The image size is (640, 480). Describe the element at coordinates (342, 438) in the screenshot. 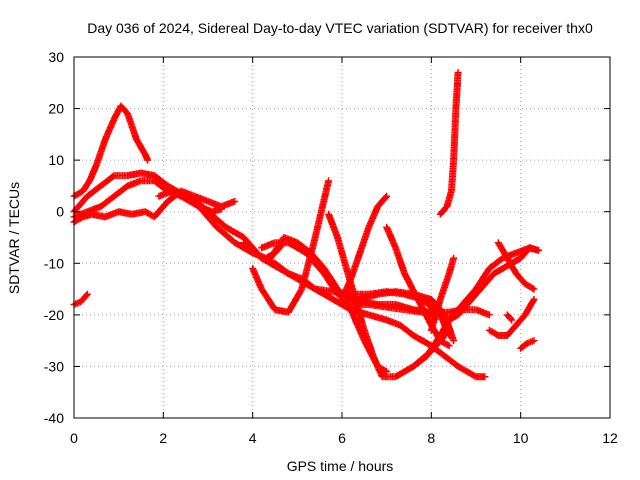

I see `x-tick-label: 6` at that location.